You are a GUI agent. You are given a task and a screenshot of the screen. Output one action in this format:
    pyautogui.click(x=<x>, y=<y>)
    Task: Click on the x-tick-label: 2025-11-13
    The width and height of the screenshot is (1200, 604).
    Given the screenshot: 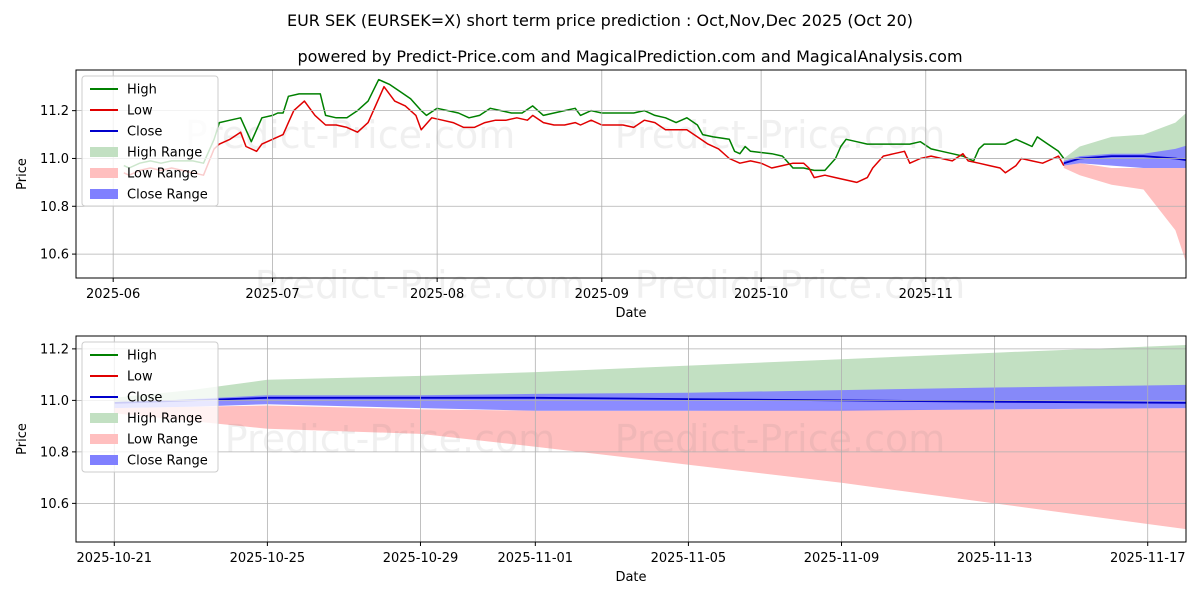 What is the action you would take?
    pyautogui.click(x=995, y=558)
    